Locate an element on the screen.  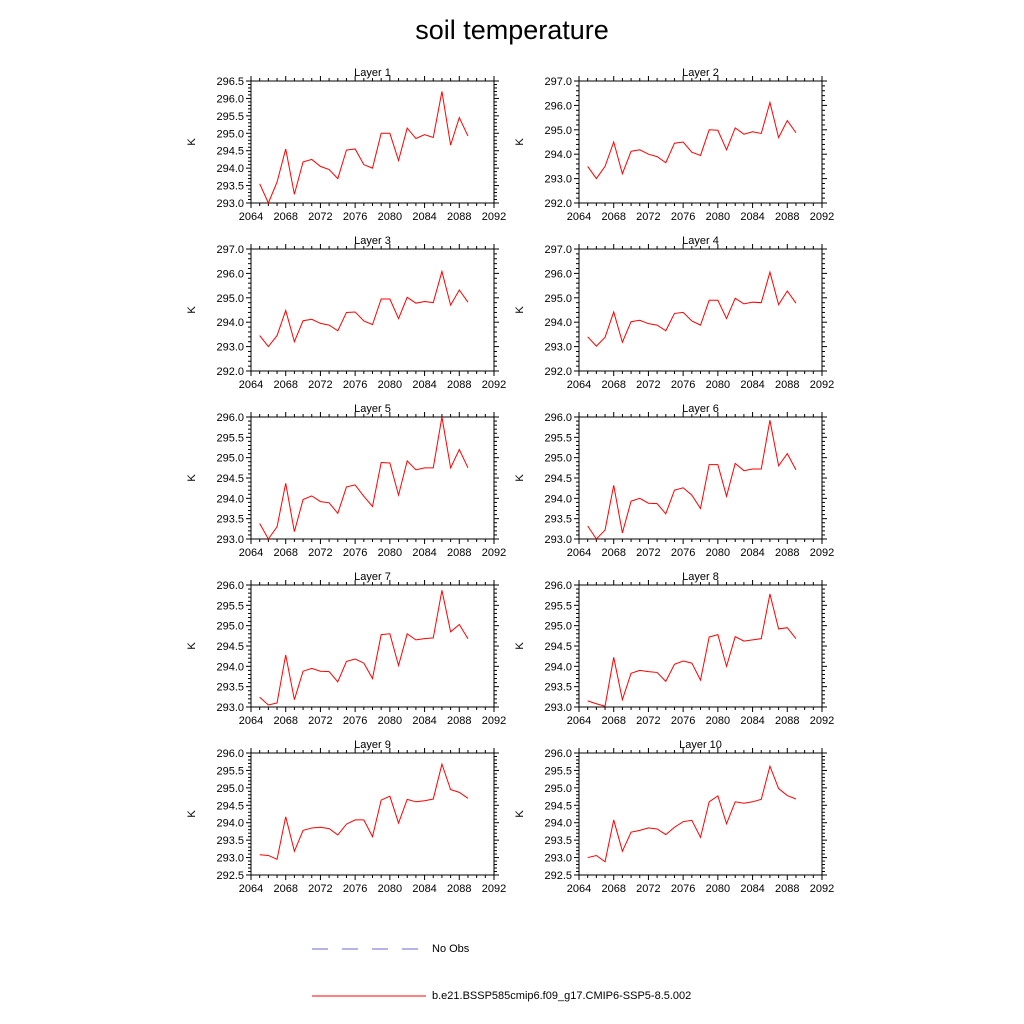
panel-title: Layer 10 is located at coordinates (700, 745).